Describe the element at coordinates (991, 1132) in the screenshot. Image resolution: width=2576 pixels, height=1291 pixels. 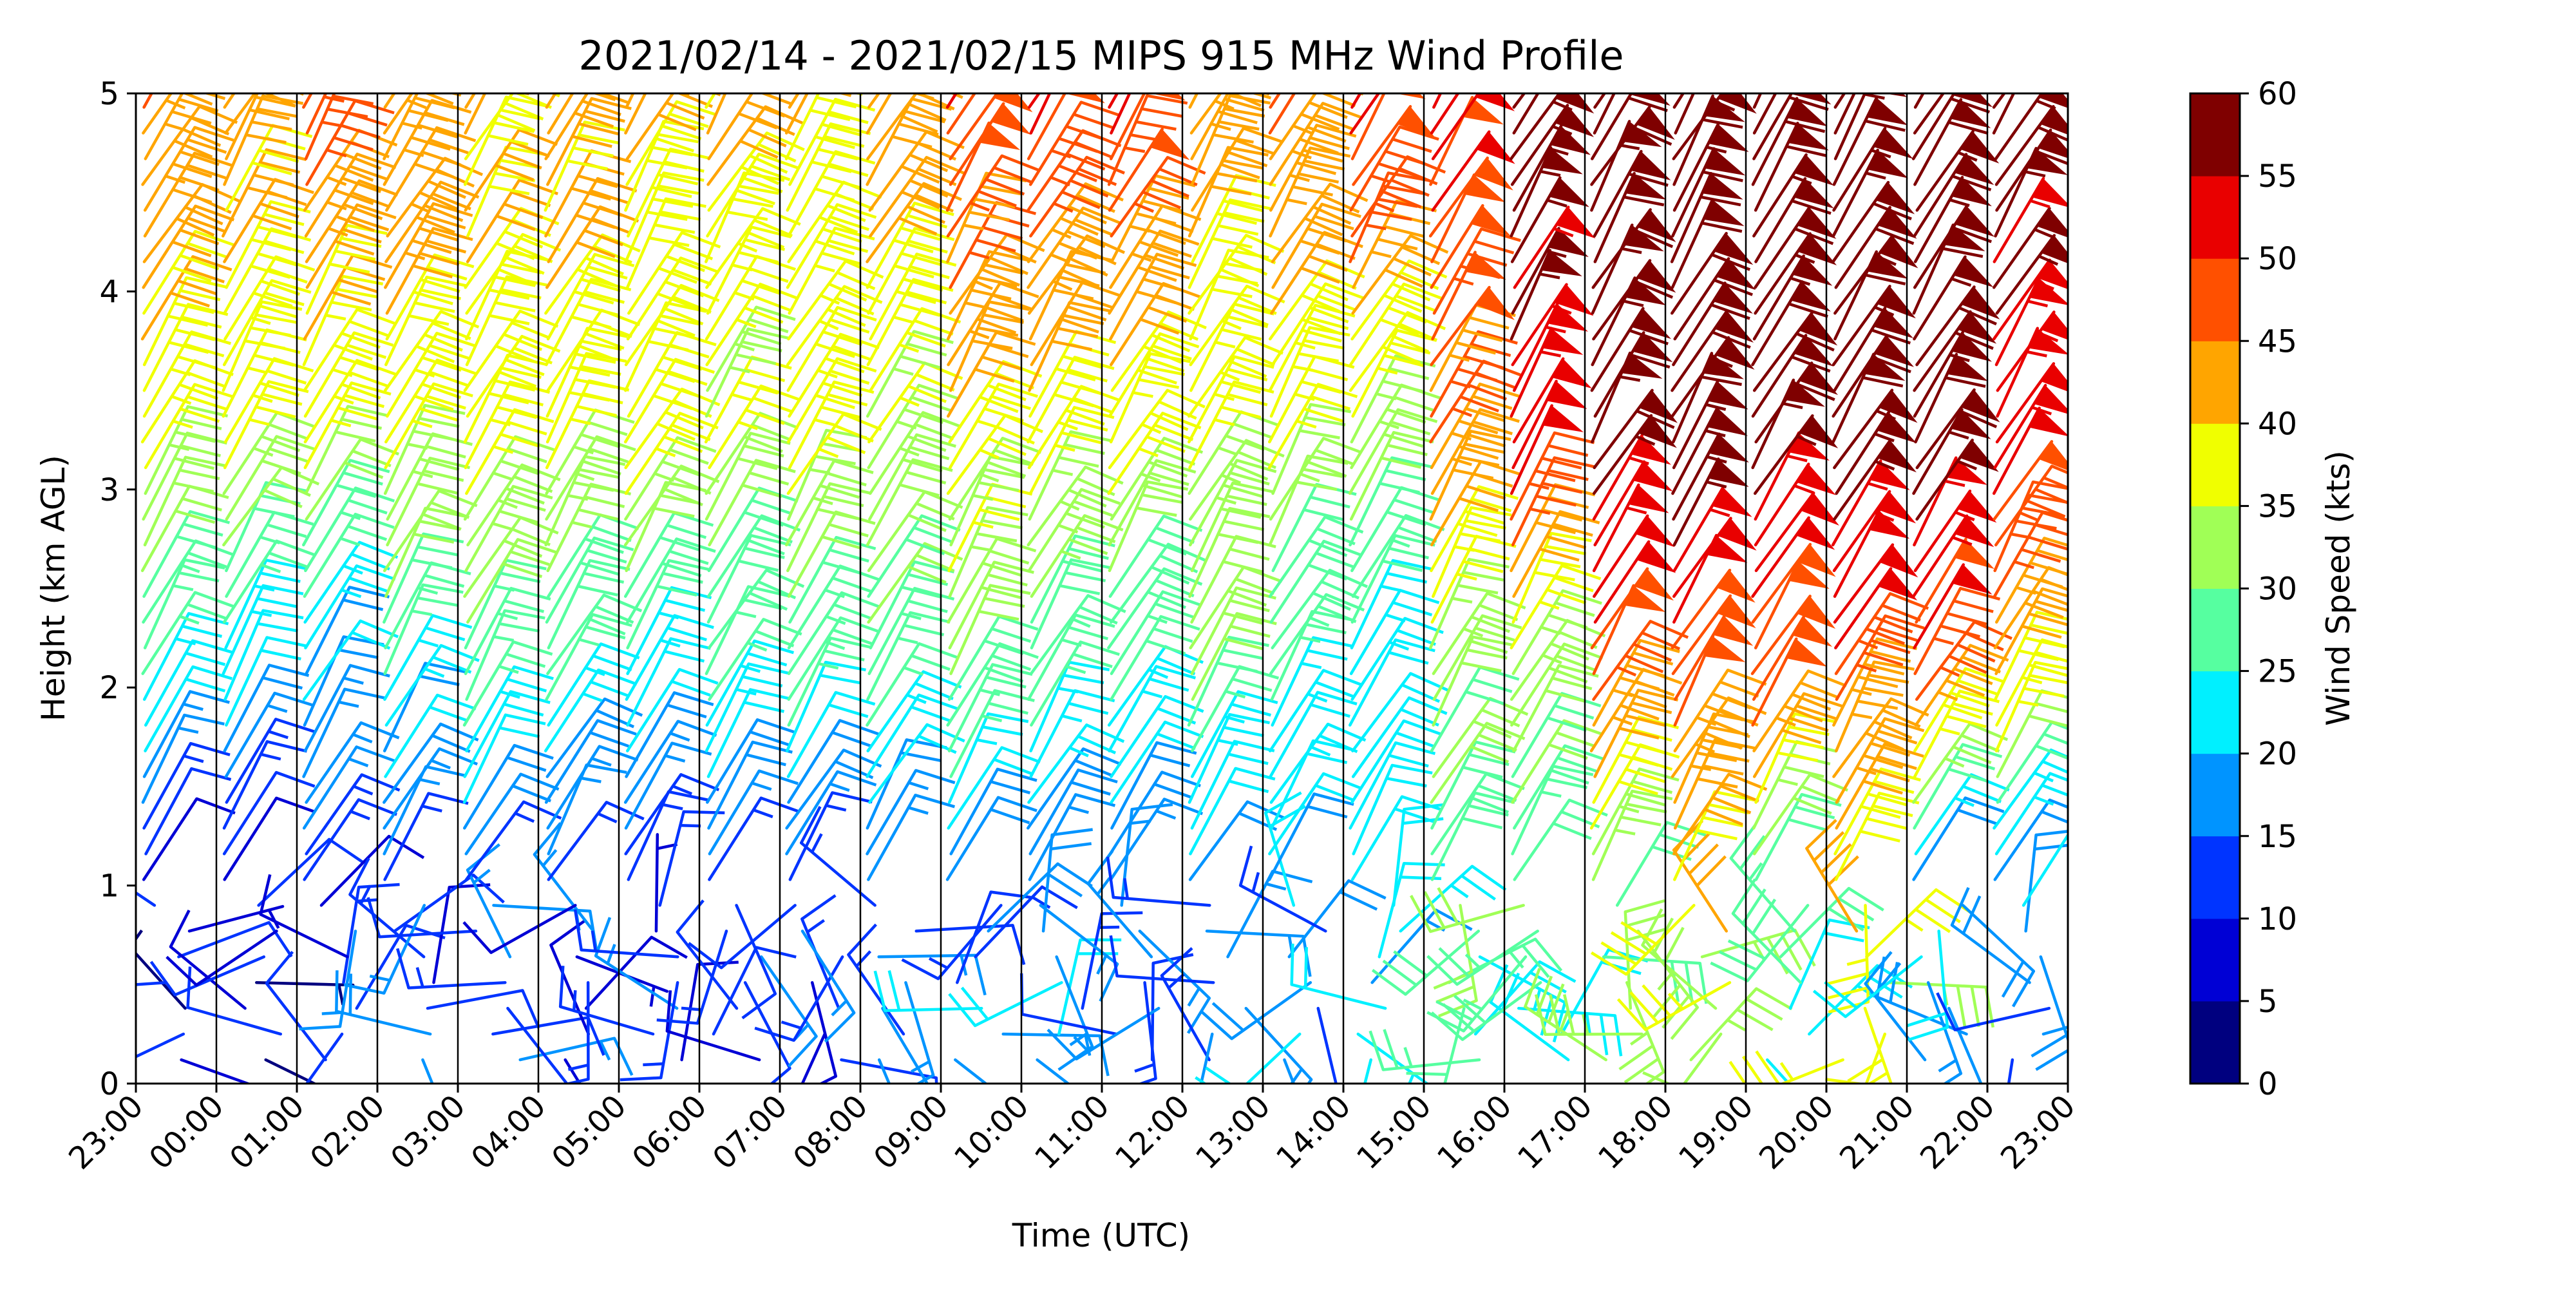
I see `x-tick-label: 10:00` at that location.